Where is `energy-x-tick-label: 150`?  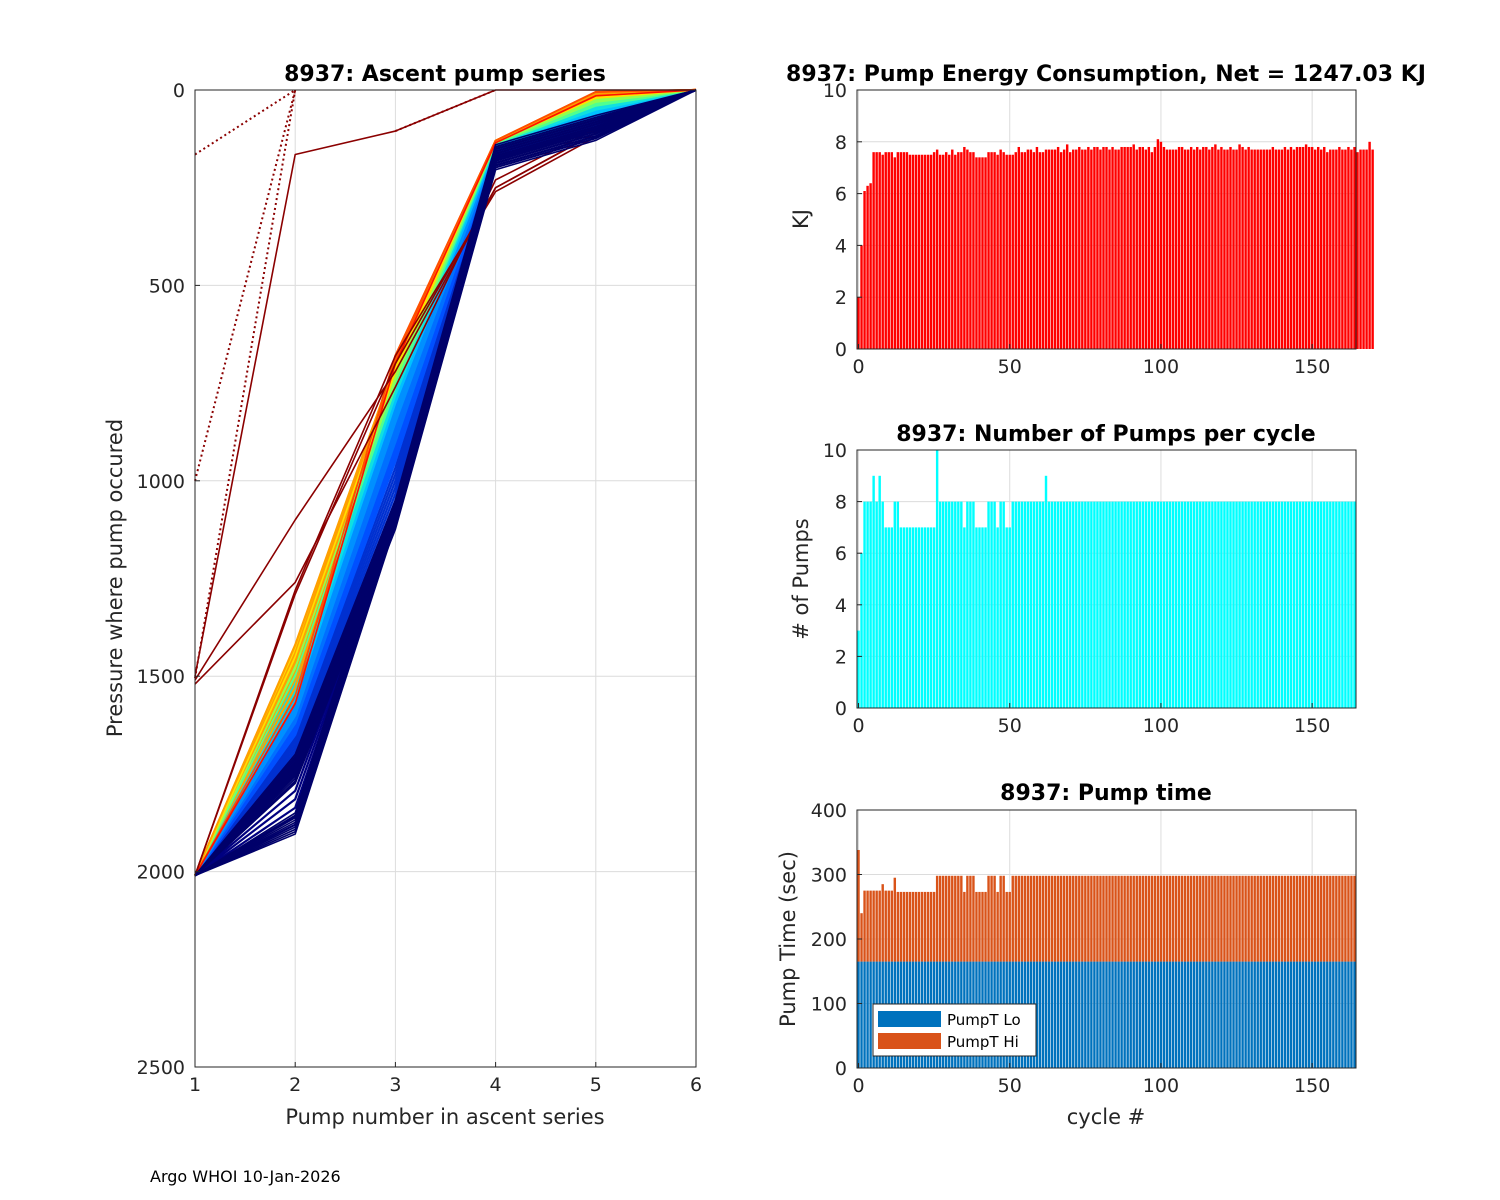 energy-x-tick-label: 150 is located at coordinates (1312, 367).